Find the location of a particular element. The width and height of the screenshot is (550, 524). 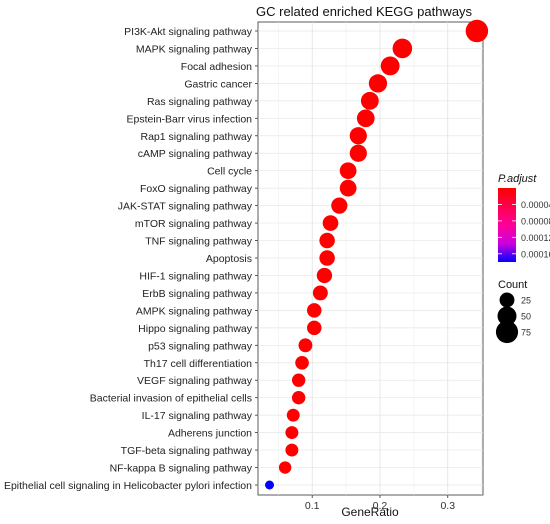

category-label: MAPK signaling pathway is located at coordinates (194, 49).